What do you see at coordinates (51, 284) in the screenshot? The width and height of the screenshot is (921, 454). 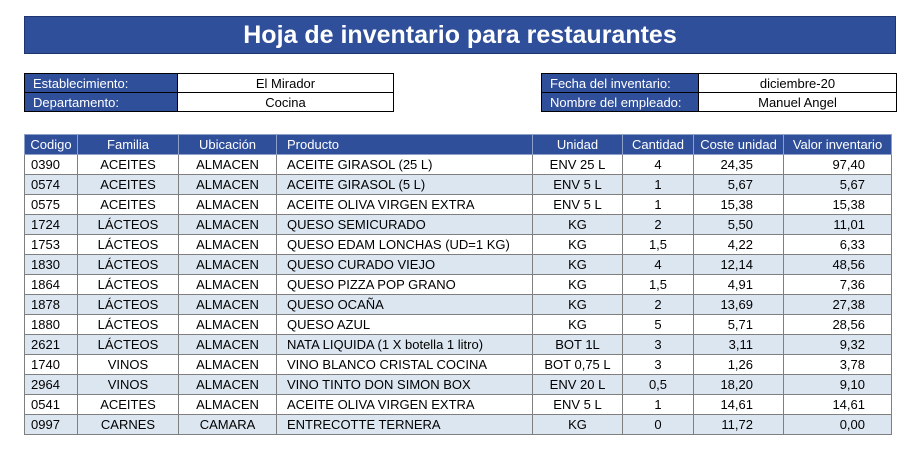 I see `cell-codigo: 1864` at bounding box center [51, 284].